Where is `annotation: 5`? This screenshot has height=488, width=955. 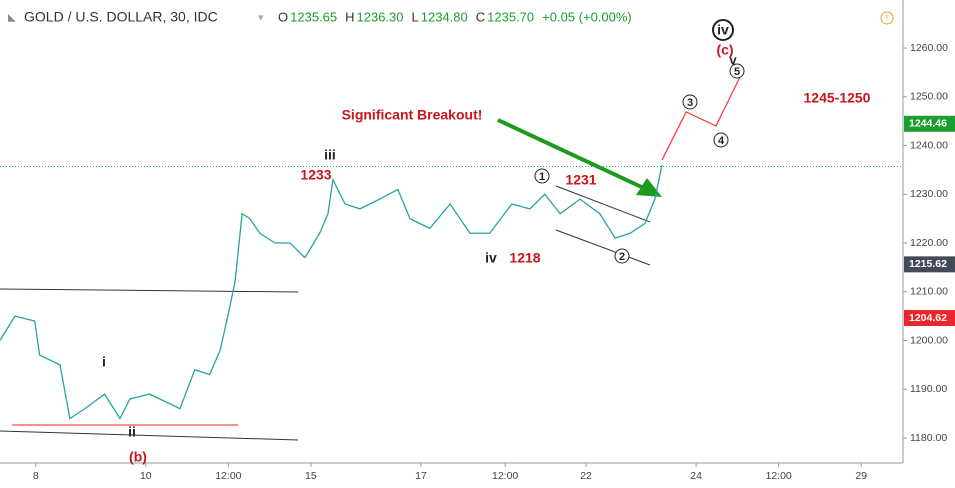 annotation: 5 is located at coordinates (737, 72).